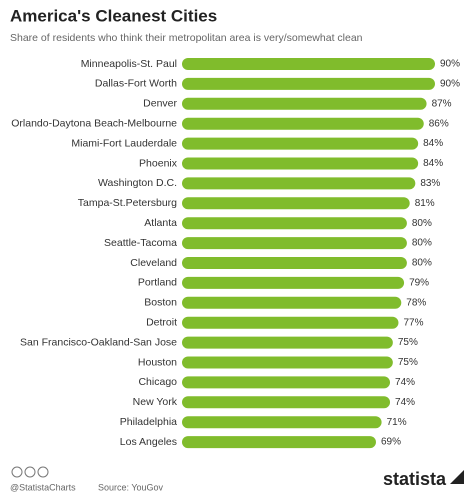 The height and width of the screenshot is (500, 474). Describe the element at coordinates (140, 243) in the screenshot. I see `category-label: Seattle-Tacoma` at that location.